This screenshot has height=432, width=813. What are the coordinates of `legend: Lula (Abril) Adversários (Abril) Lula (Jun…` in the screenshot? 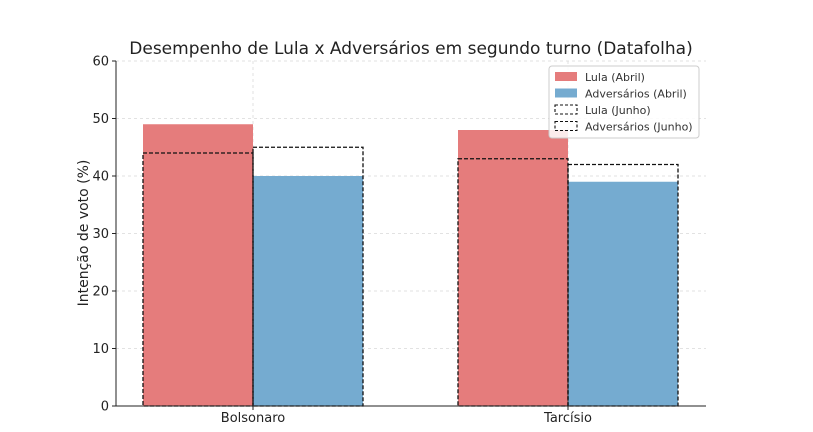 It's located at (624, 102).